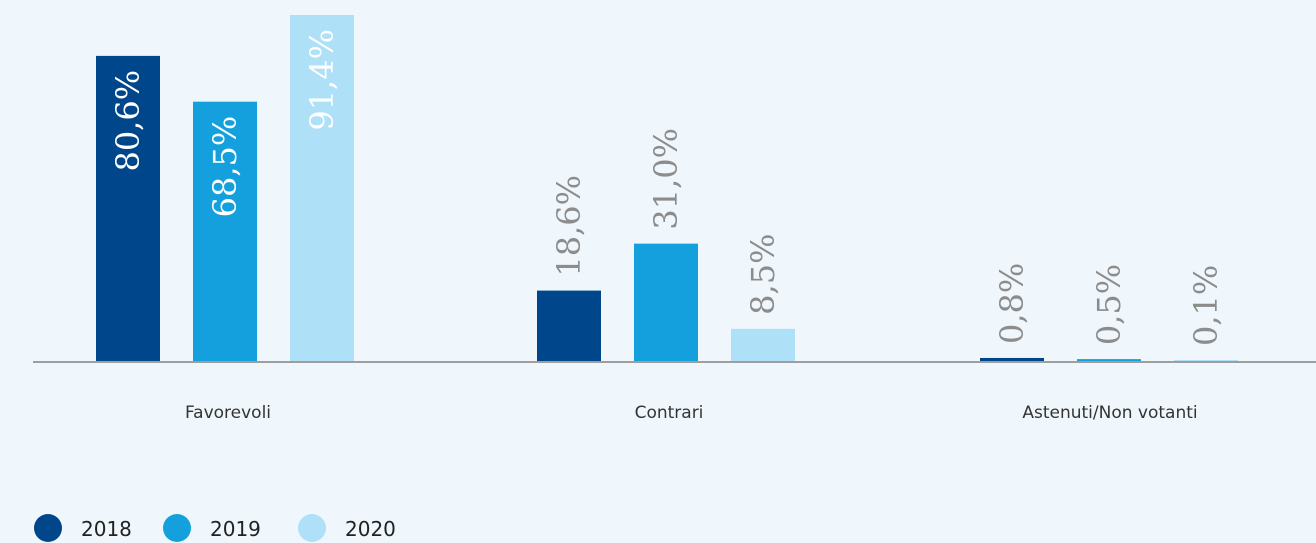 Image resolution: width=1316 pixels, height=543 pixels. What do you see at coordinates (48, 528) in the screenshot?
I see `legend-swatch-2018` at bounding box center [48, 528].